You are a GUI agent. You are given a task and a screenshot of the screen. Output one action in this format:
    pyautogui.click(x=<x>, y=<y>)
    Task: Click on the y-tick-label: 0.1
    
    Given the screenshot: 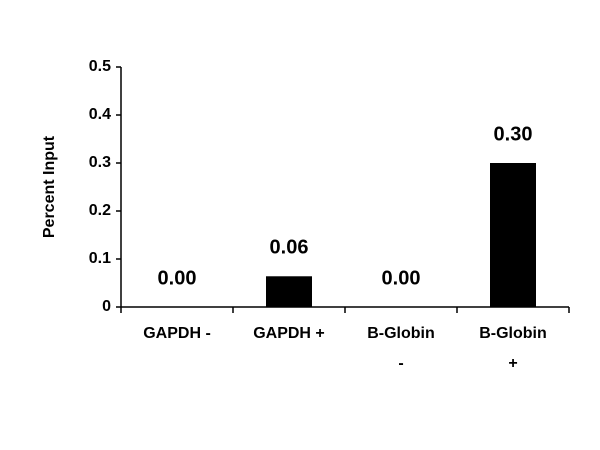 What is the action you would take?
    pyautogui.click(x=100, y=258)
    